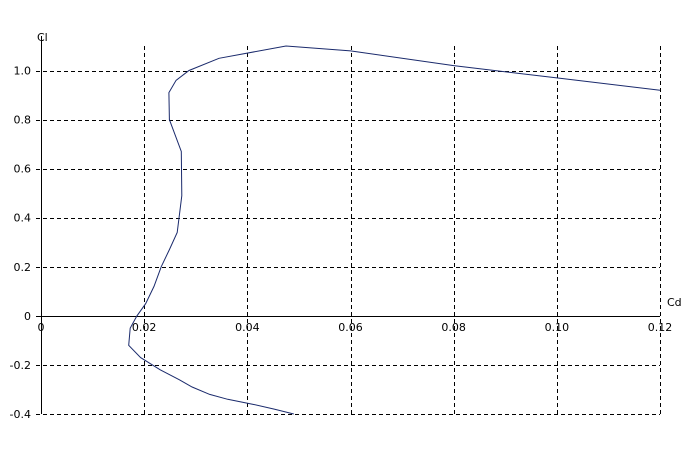  I want to click on x-tick-label: 0.08, so click(453, 327).